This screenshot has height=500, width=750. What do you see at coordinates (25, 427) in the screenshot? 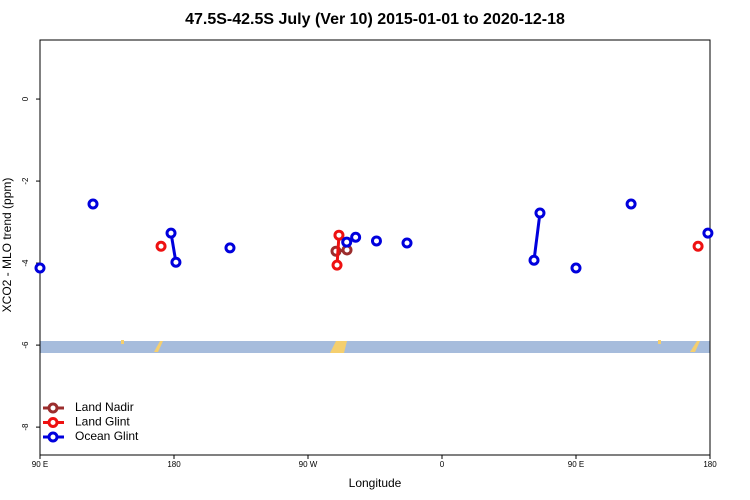
I see `y-tick-label: -8` at bounding box center [25, 427].